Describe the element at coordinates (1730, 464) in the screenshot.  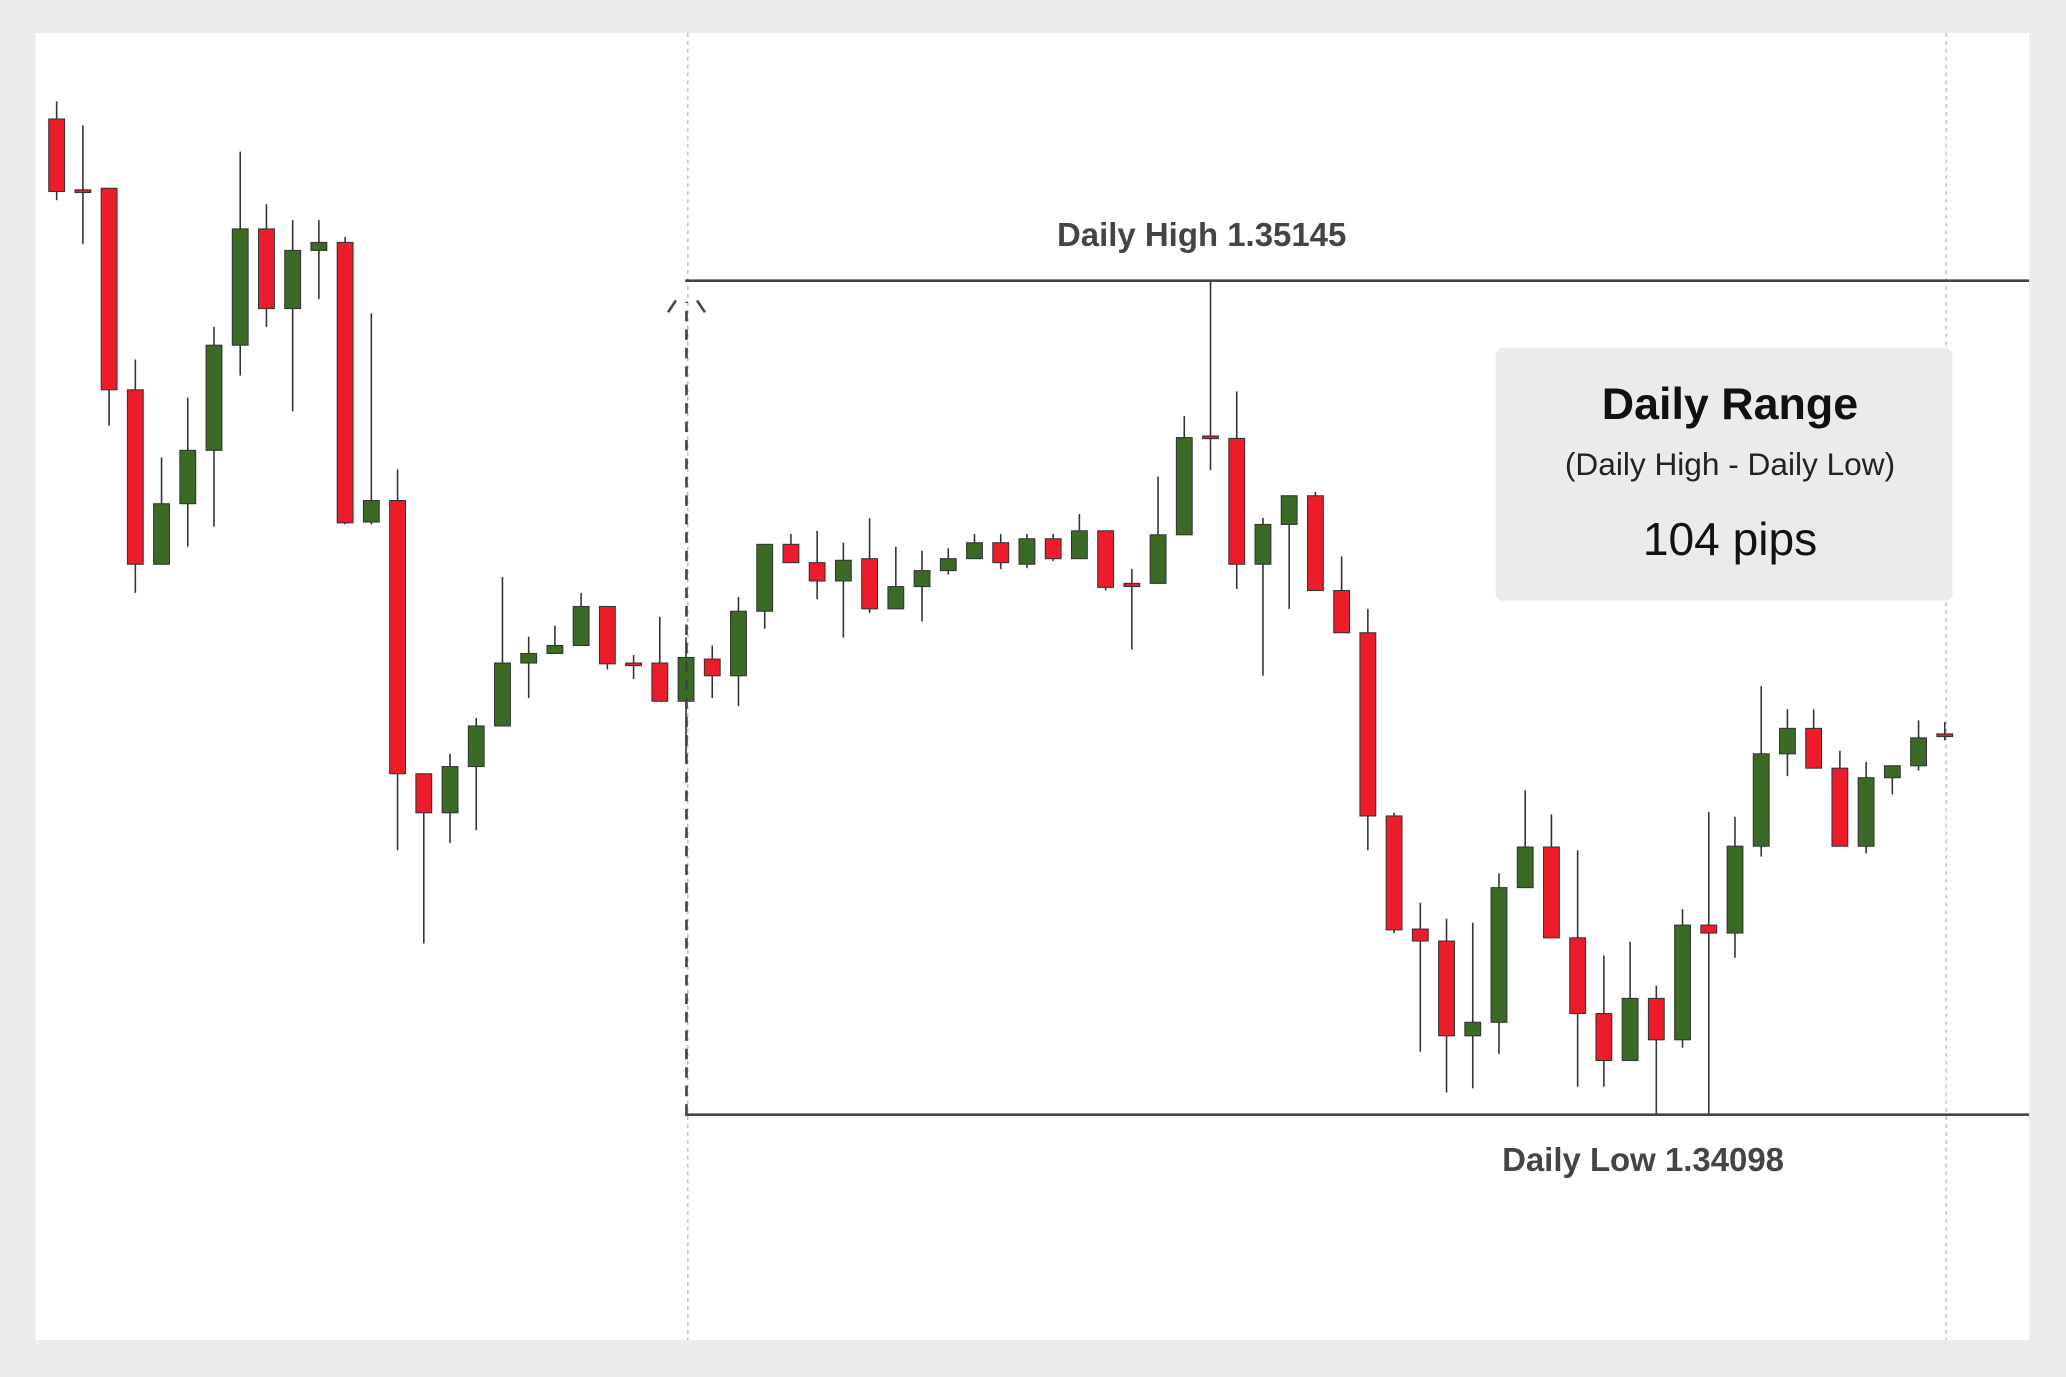
I see `info-subtitle: (Daily High - Daily Low)` at that location.